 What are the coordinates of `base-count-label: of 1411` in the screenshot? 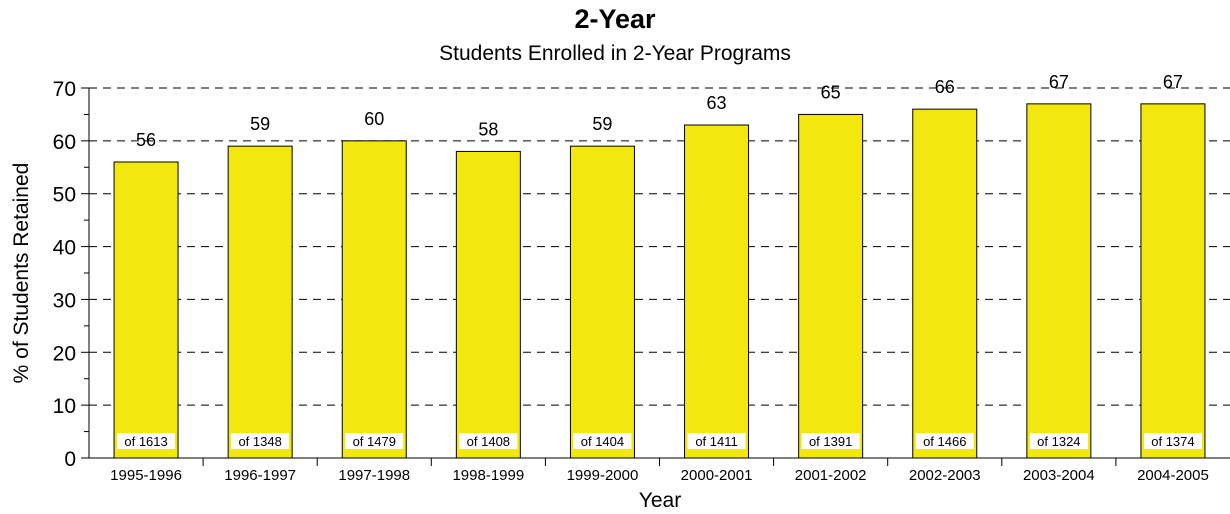 It's located at (716, 441).